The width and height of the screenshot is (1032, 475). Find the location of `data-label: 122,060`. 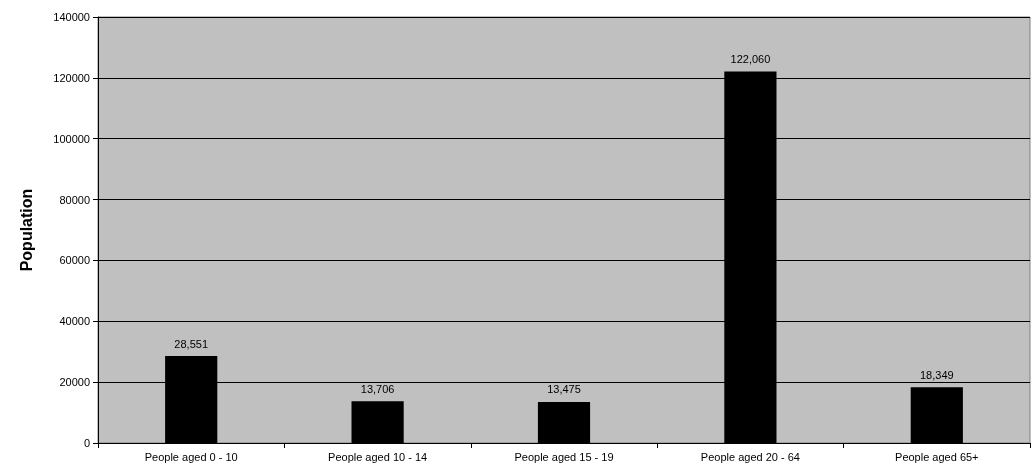

data-label: 122,060 is located at coordinates (750, 59).